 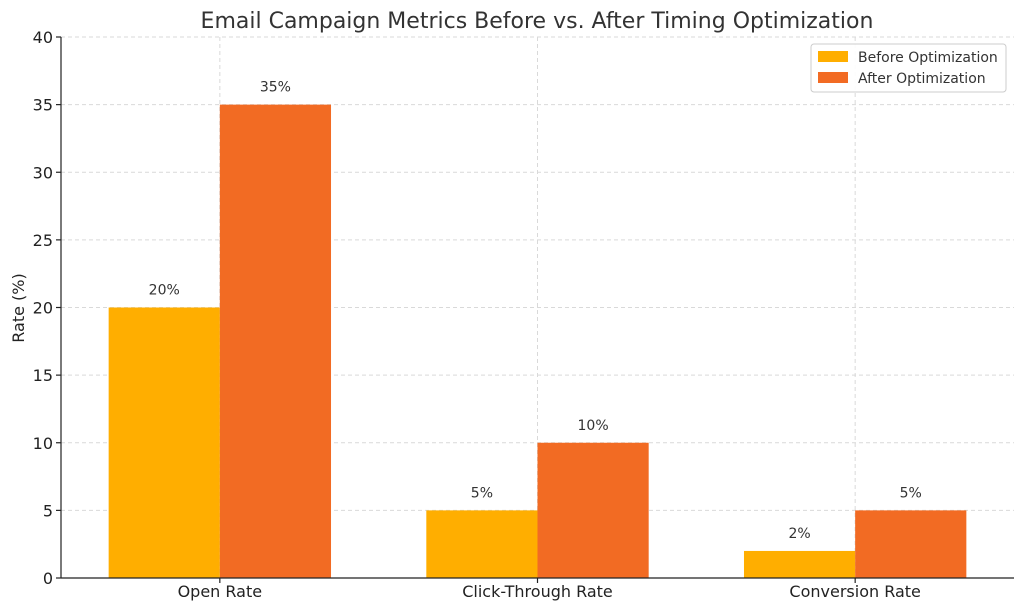 What do you see at coordinates (43, 240) in the screenshot?
I see `y-tick-label: 25` at bounding box center [43, 240].